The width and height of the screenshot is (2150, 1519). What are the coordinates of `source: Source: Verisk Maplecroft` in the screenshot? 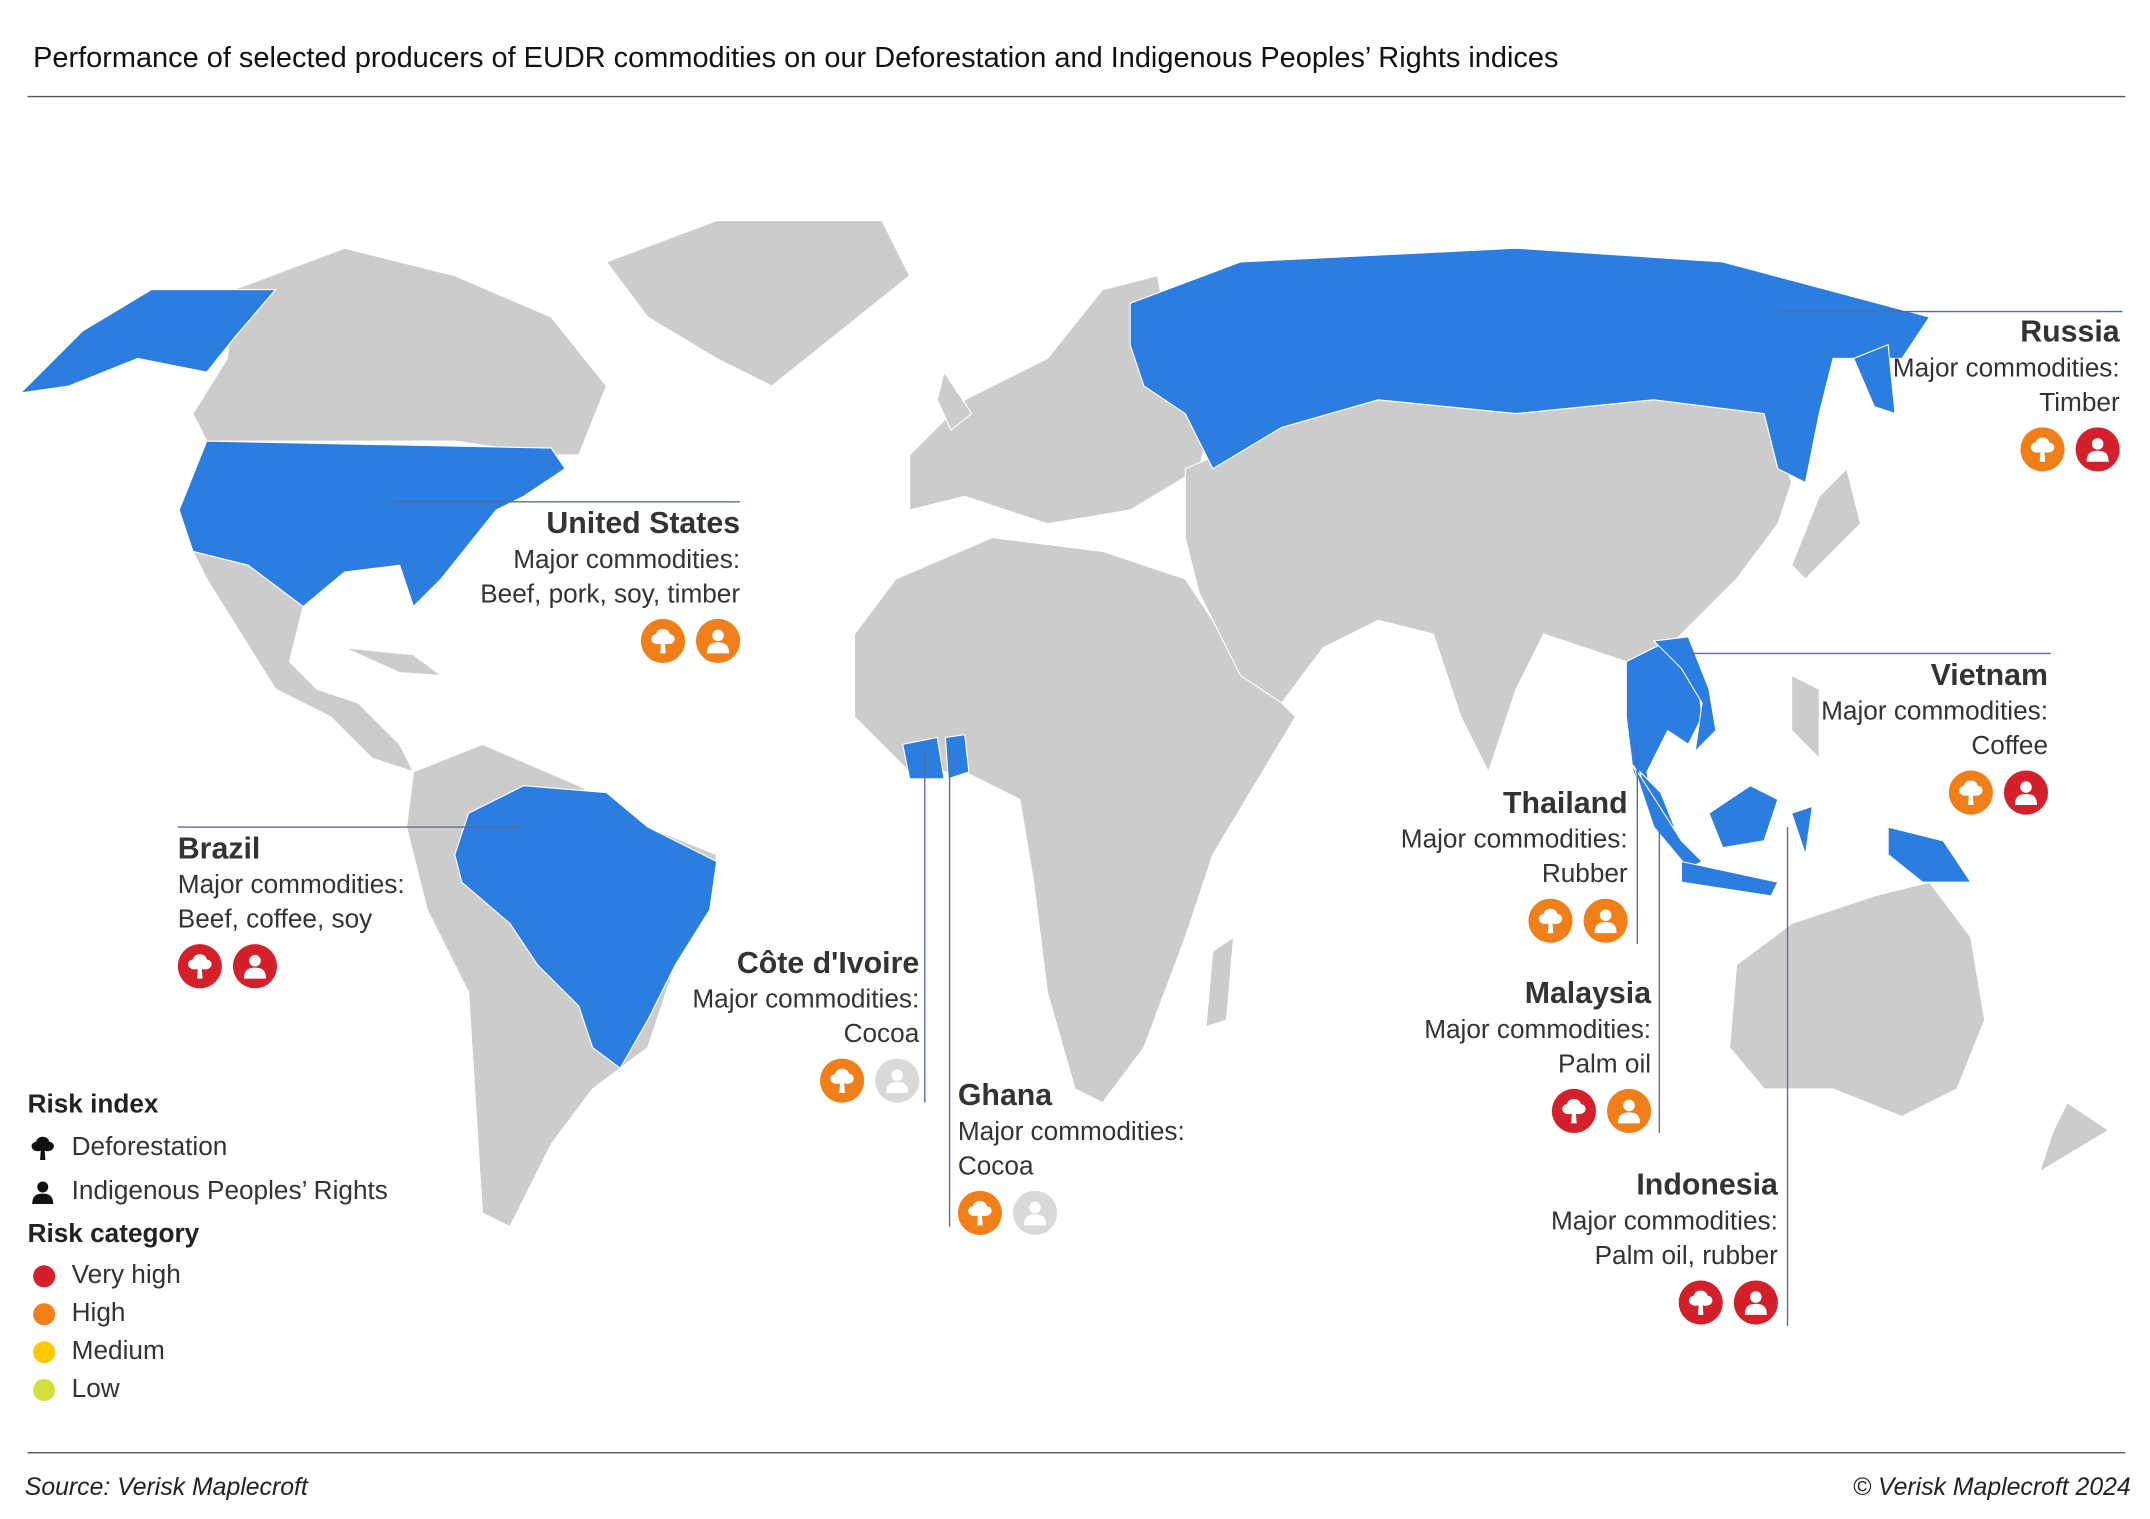 It's located at (167, 1487).